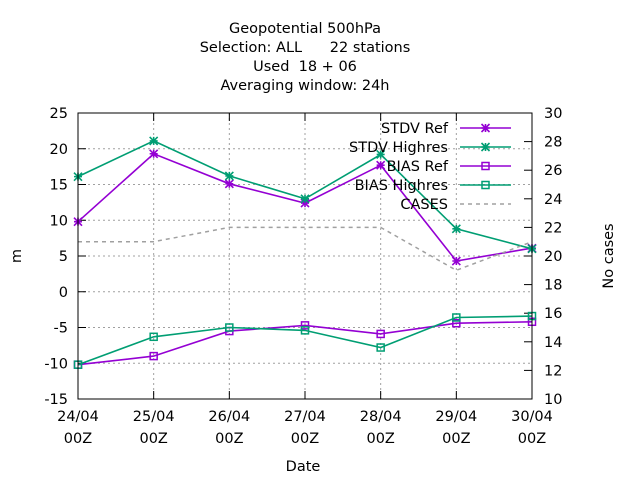  Describe the element at coordinates (401, 186) in the screenshot. I see `legend-label-bias-highres: BIAS Highres` at that location.